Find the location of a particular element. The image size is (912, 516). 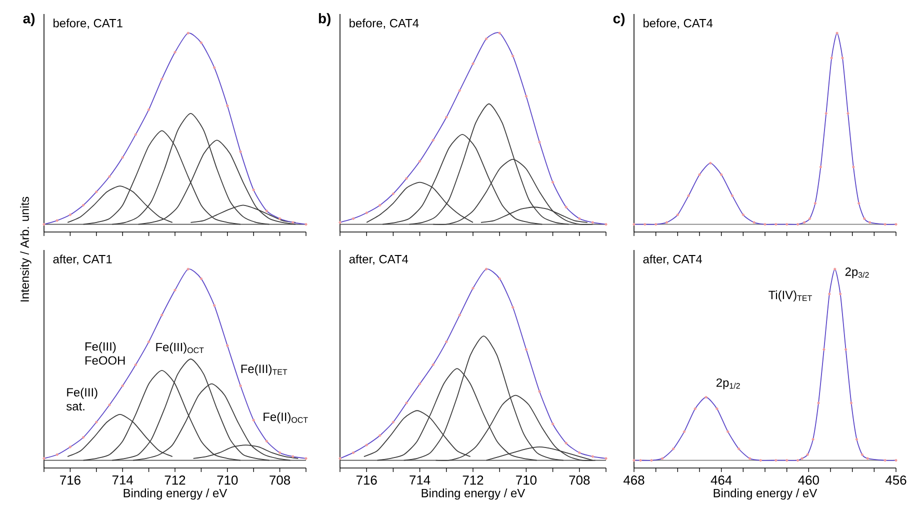

annotation: Ti(IV)$_{TET}$ is located at coordinates (790, 296).